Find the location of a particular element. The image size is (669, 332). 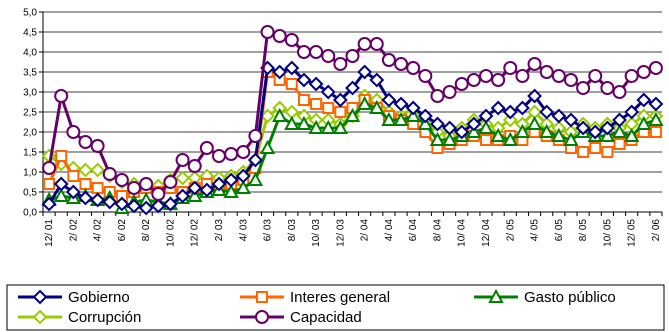

tick-label-x: 12/ 04 is located at coordinates (486, 233).